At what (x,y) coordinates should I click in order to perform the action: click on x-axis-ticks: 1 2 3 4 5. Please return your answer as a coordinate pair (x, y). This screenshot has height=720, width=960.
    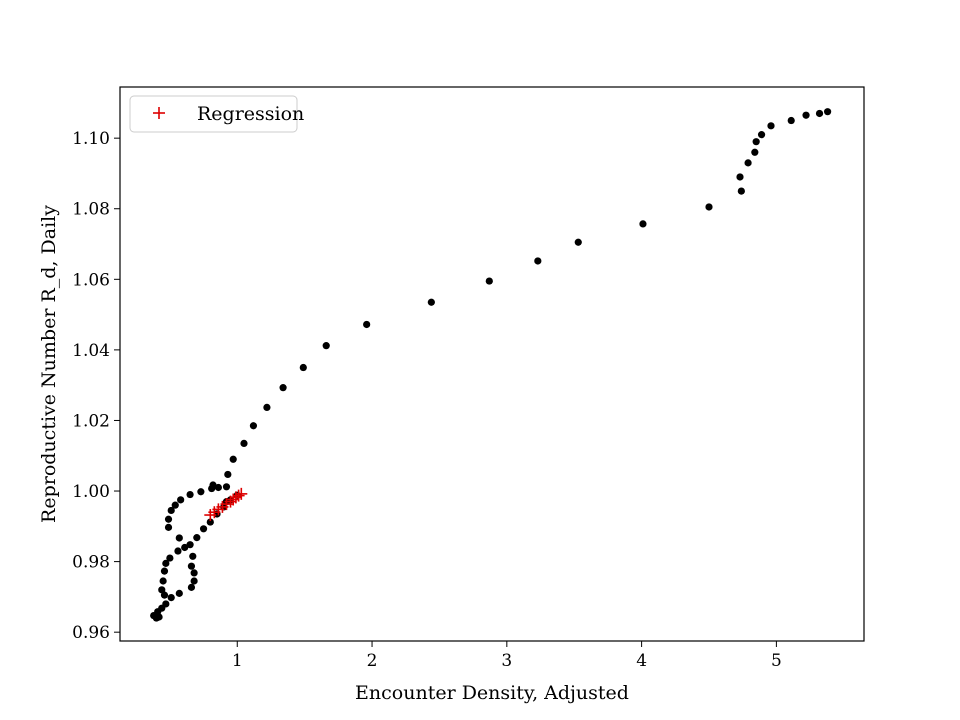
    Looking at the image, I should click on (507, 656).